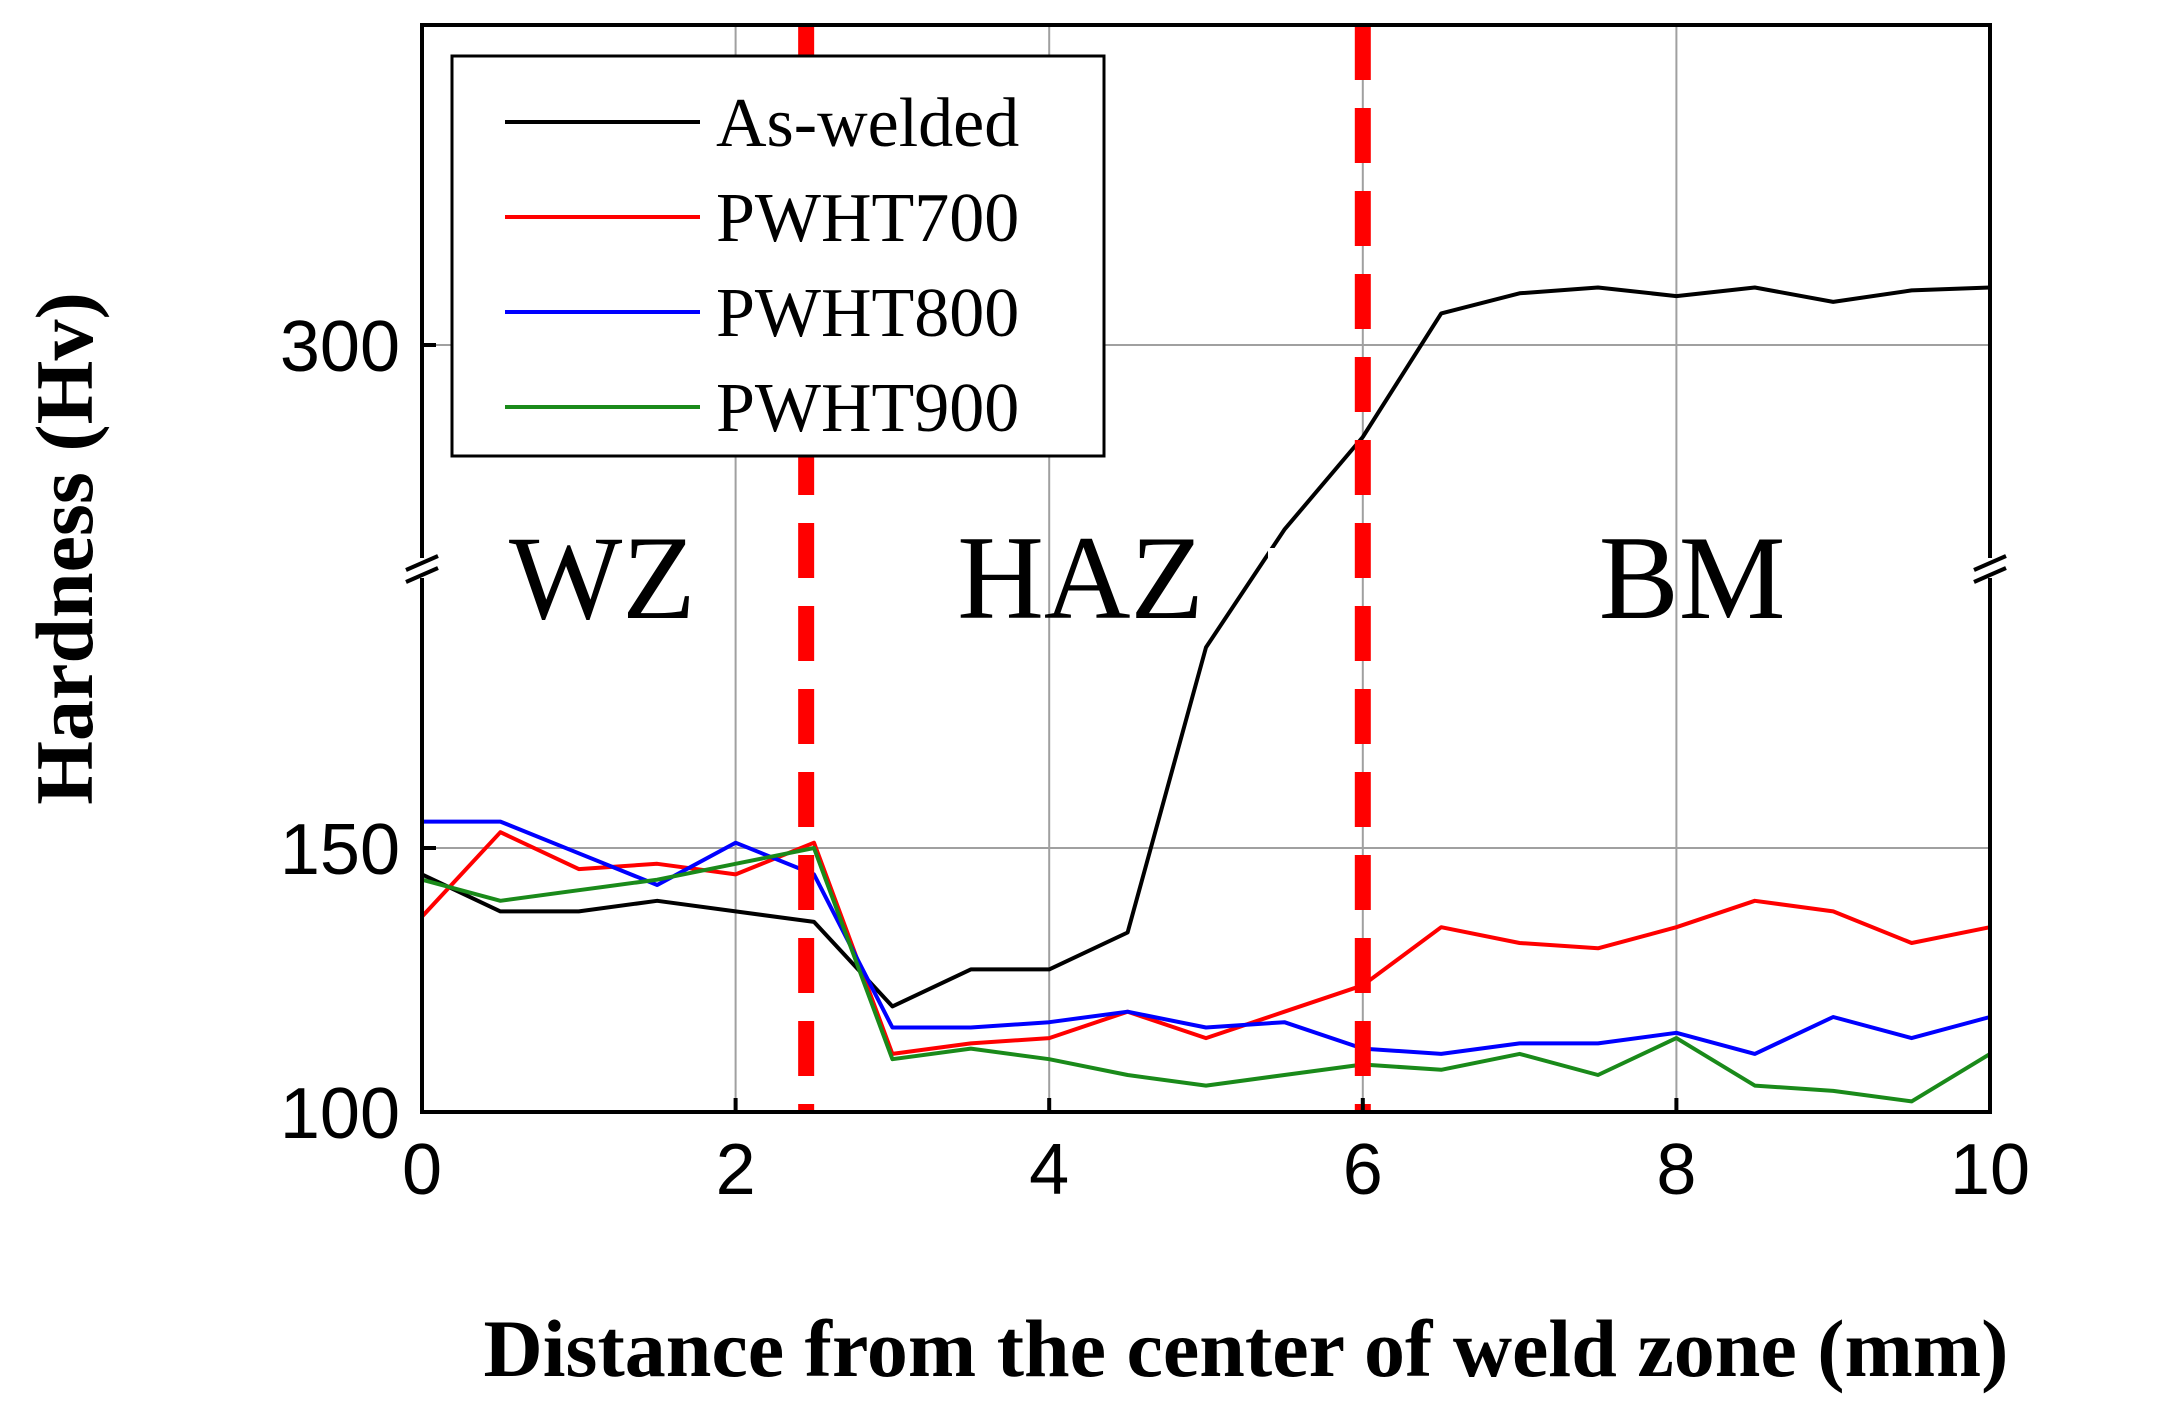  What do you see at coordinates (340, 850) in the screenshot?
I see `y-tick-label: 150` at bounding box center [340, 850].